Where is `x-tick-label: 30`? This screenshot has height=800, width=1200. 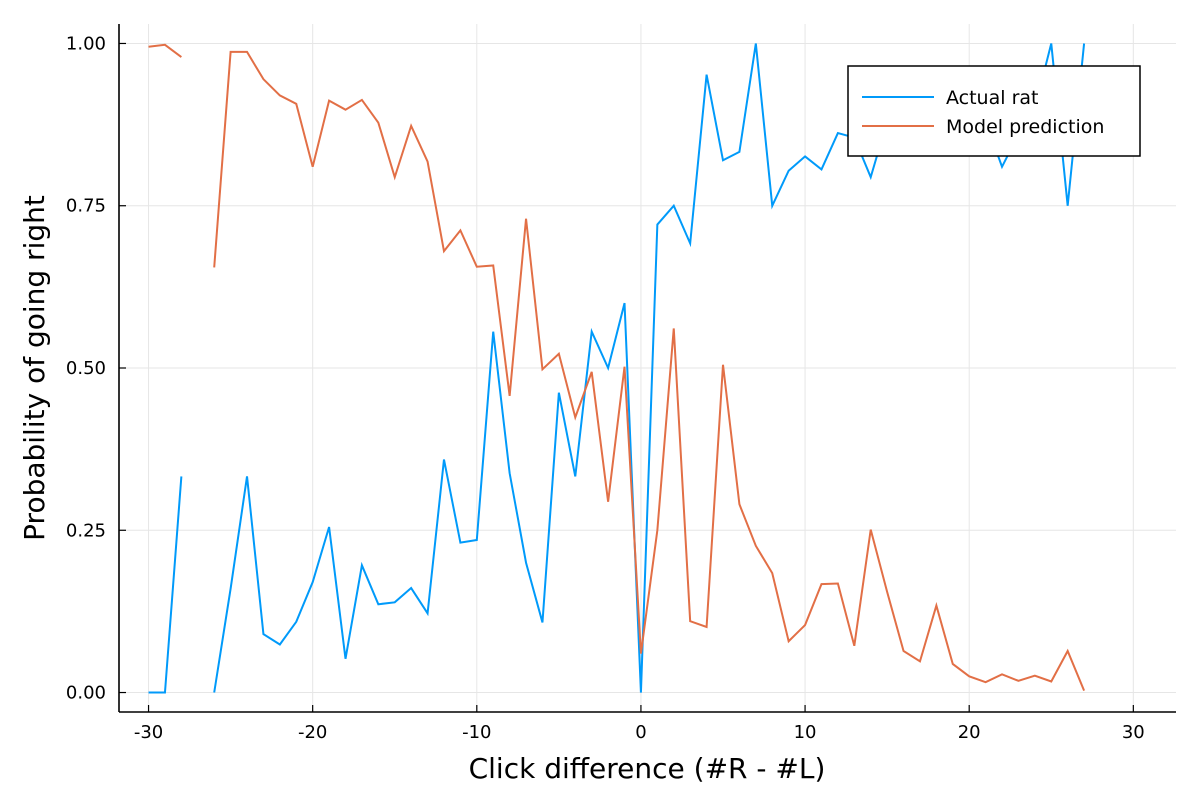 x-tick-label: 30 is located at coordinates (1133, 732).